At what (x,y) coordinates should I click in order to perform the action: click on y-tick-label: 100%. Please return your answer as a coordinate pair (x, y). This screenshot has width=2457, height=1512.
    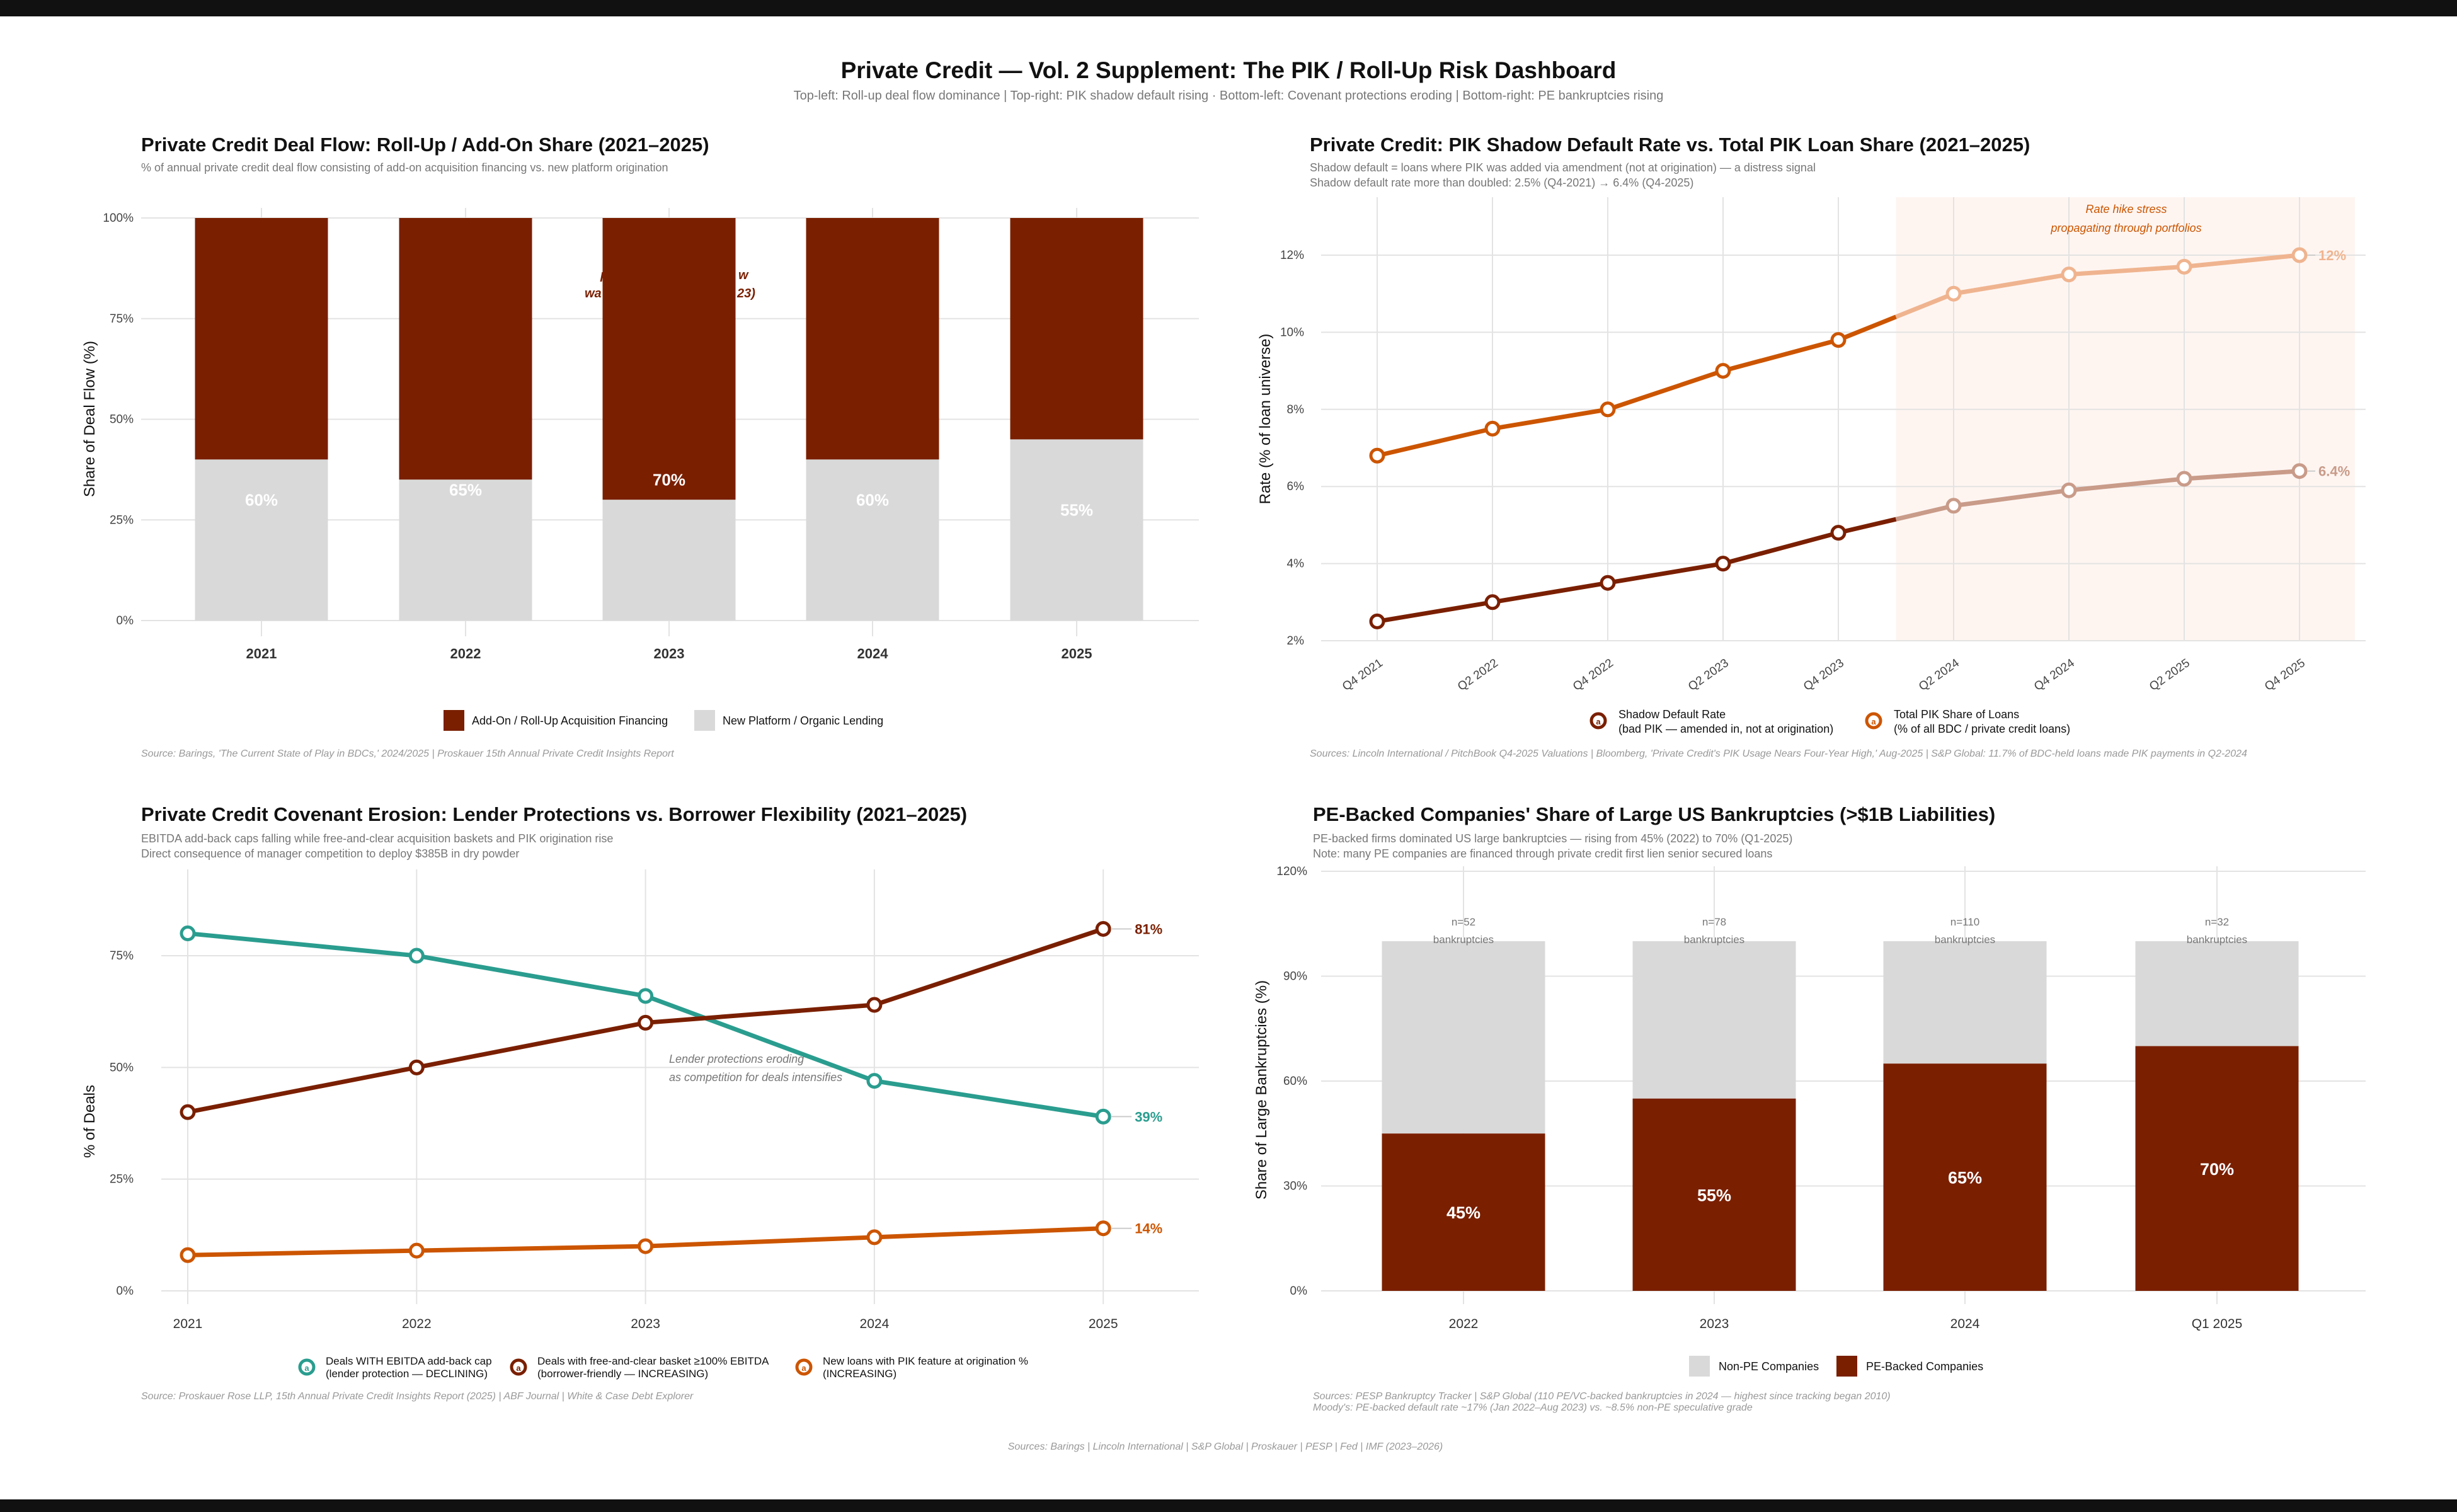
    Looking at the image, I should click on (118, 218).